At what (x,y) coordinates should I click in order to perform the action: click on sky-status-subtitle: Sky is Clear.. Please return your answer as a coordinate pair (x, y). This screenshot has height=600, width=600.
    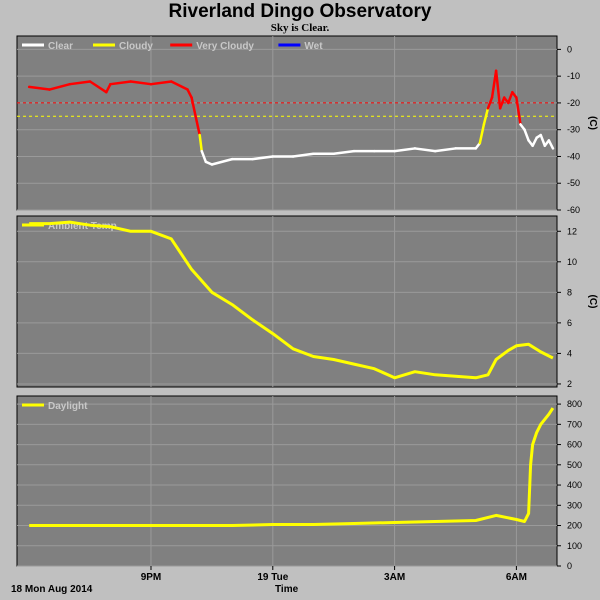
    Looking at the image, I should click on (300, 28).